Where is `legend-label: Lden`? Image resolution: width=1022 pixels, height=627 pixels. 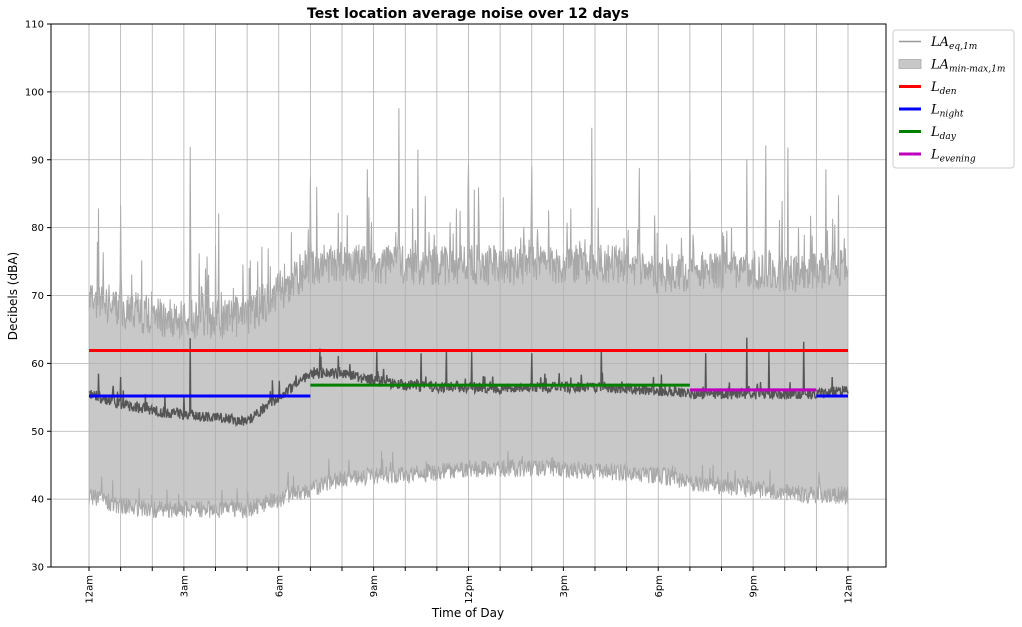
legend-label: Lden is located at coordinates (943, 88).